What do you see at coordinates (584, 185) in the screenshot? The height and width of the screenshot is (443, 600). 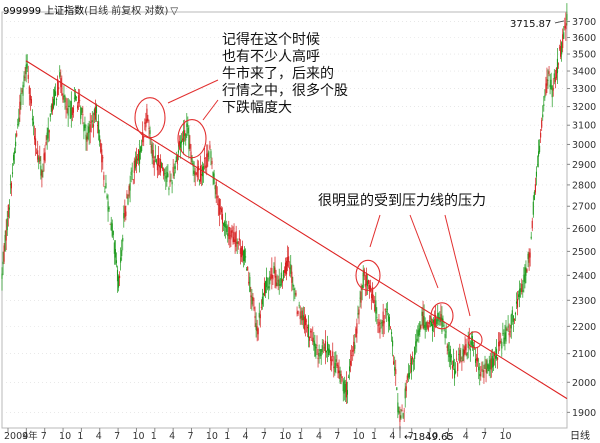 I see `y-tick-label: 2800` at bounding box center [584, 185].